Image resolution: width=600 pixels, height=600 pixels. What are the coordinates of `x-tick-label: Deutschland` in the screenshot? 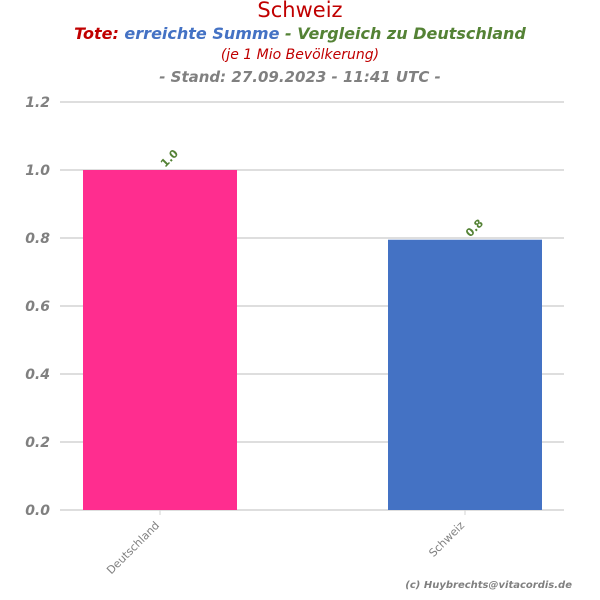 It's located at (133, 548).